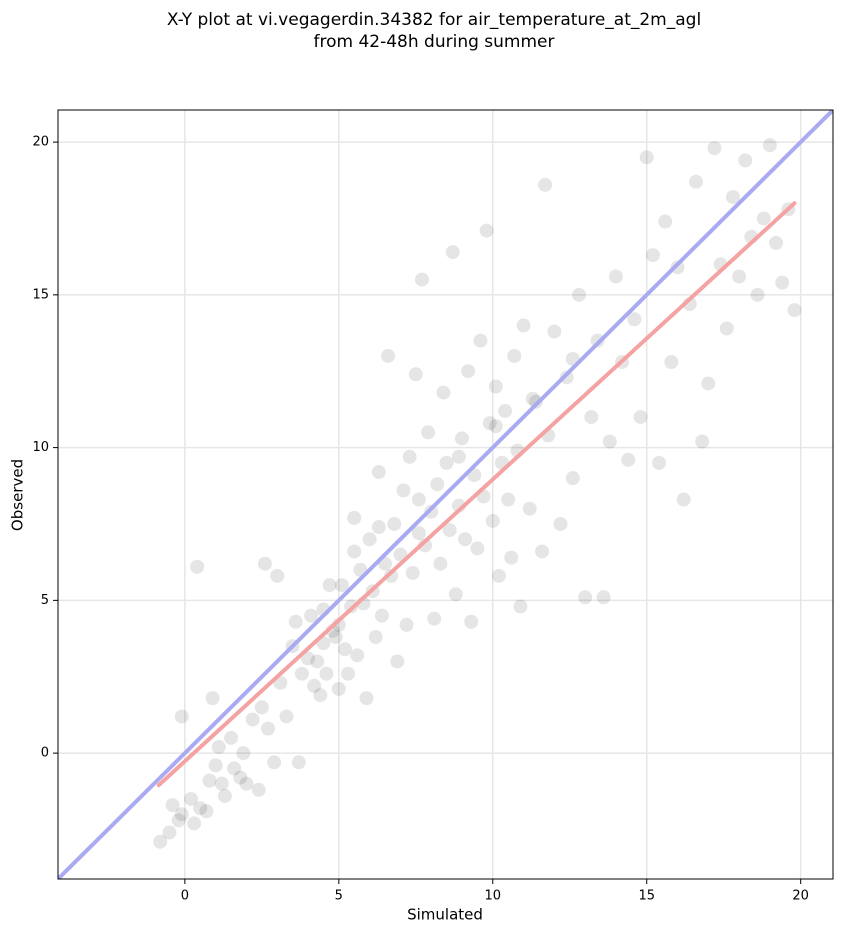 The width and height of the screenshot is (843, 938). Describe the element at coordinates (40, 447) in the screenshot. I see `y-tick-label: 10` at that location.